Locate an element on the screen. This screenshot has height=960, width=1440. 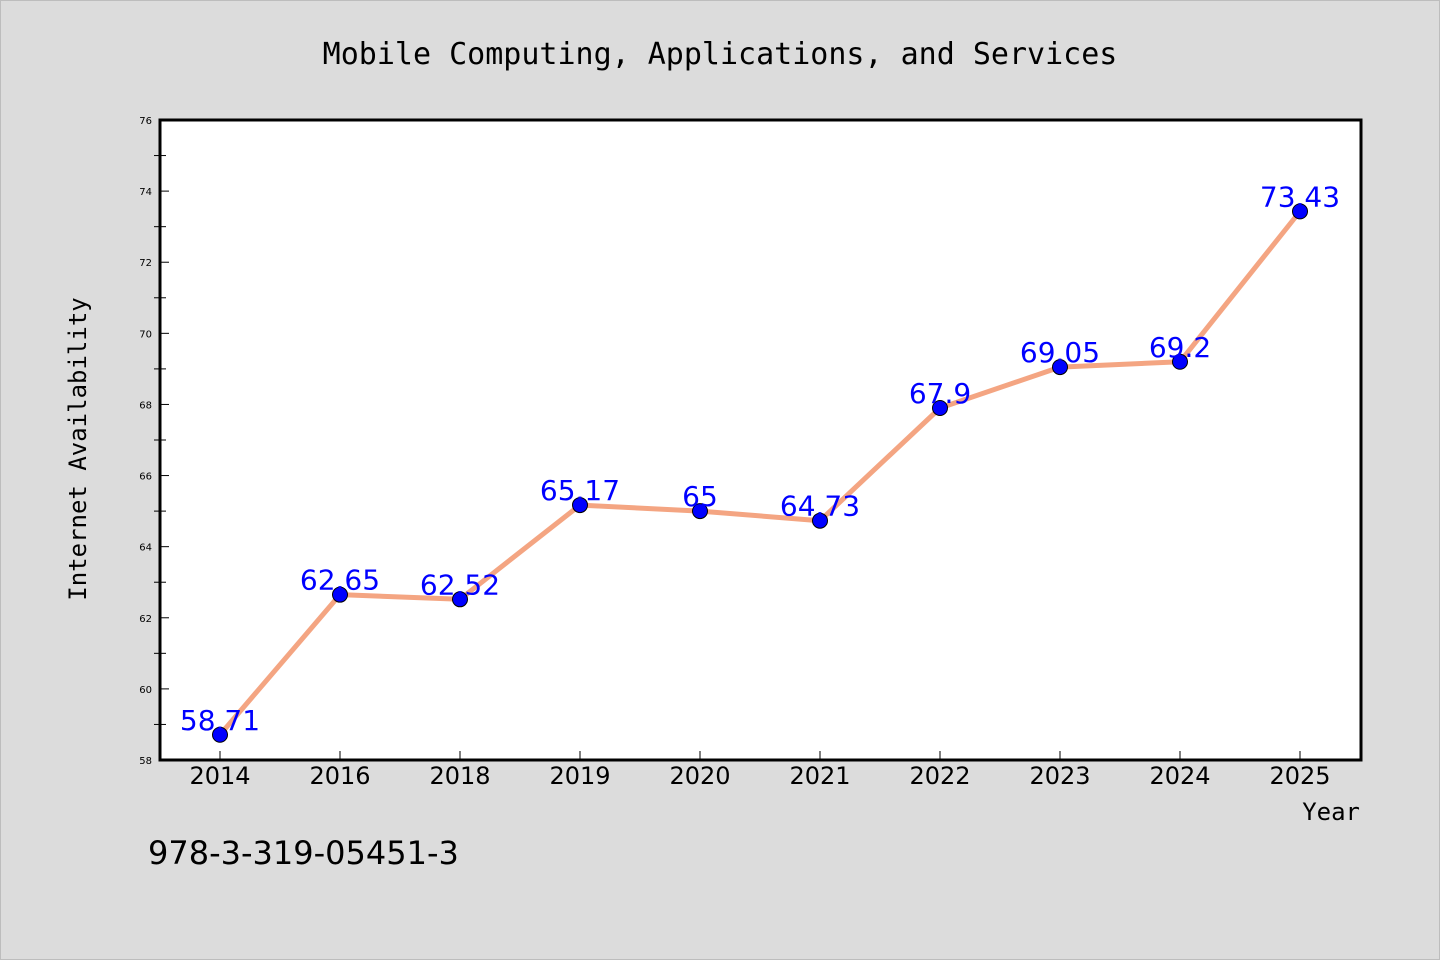
data-label: 73.43 is located at coordinates (1300, 196).